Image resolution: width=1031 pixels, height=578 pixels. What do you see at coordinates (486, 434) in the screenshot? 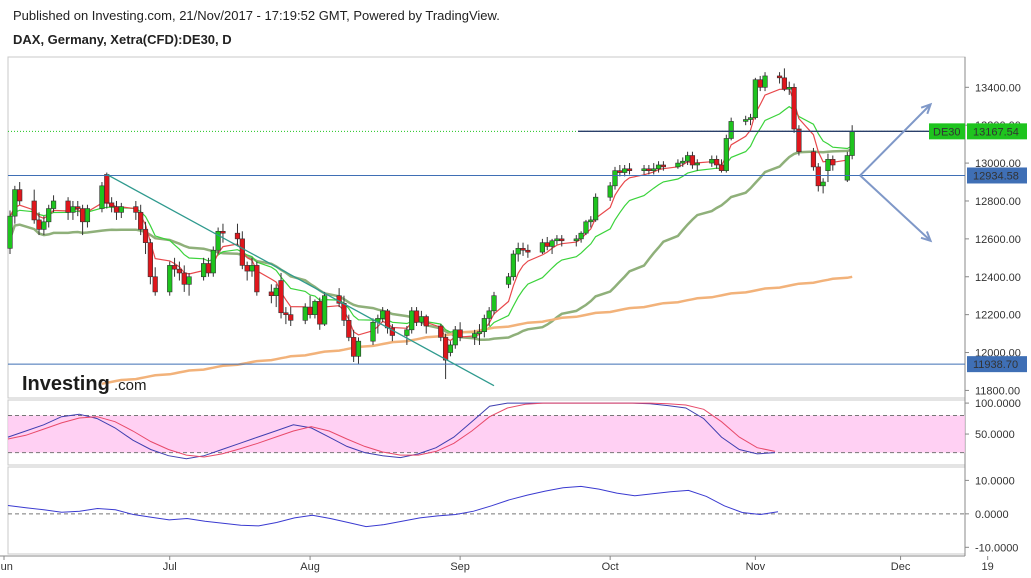
I see `stoch-band` at bounding box center [486, 434].